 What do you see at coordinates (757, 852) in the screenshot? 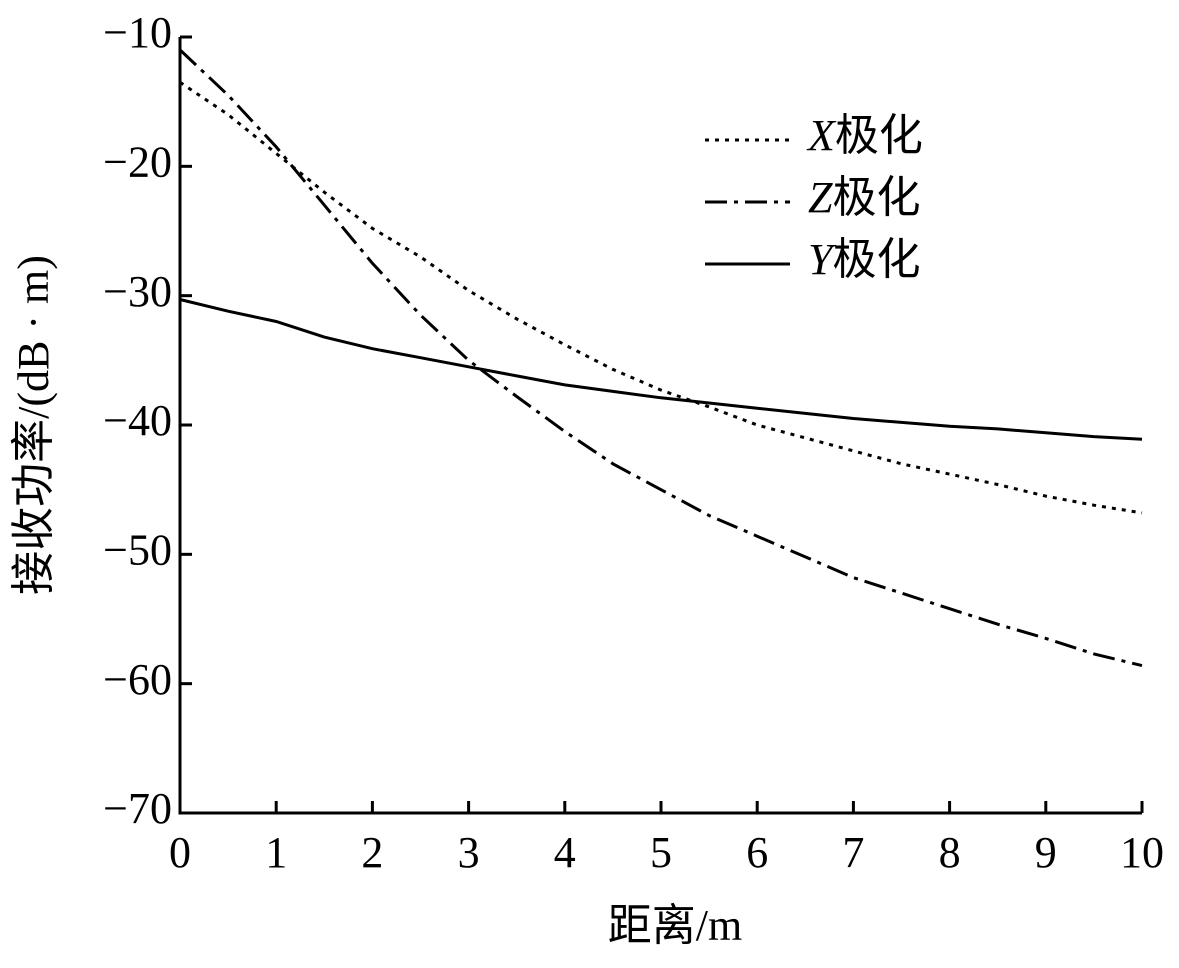
I see `x-tick-label: 6` at bounding box center [757, 852].